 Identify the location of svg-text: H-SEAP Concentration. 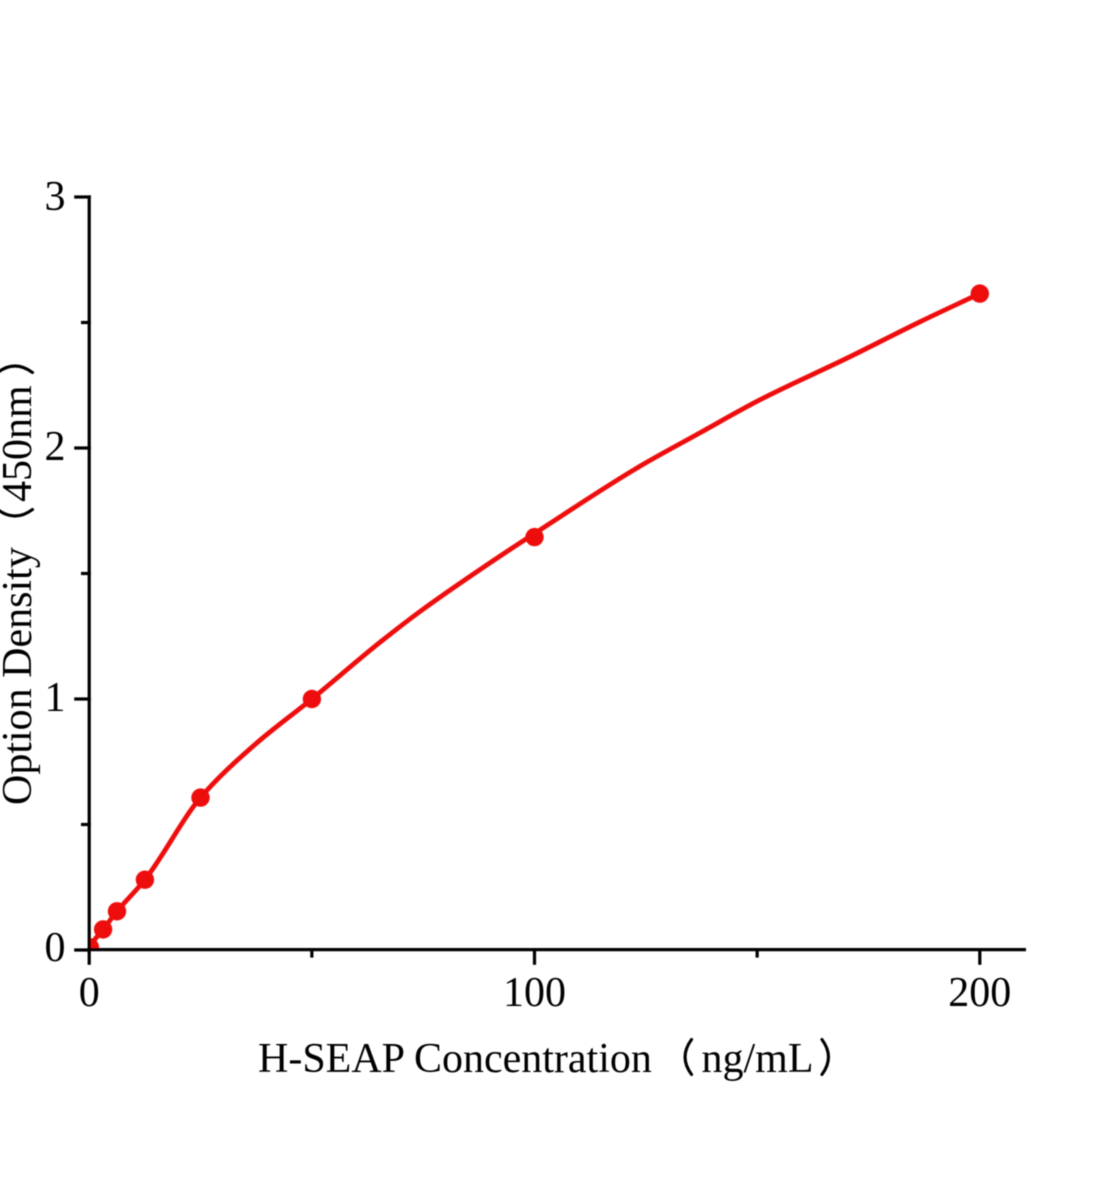
(455, 1059).